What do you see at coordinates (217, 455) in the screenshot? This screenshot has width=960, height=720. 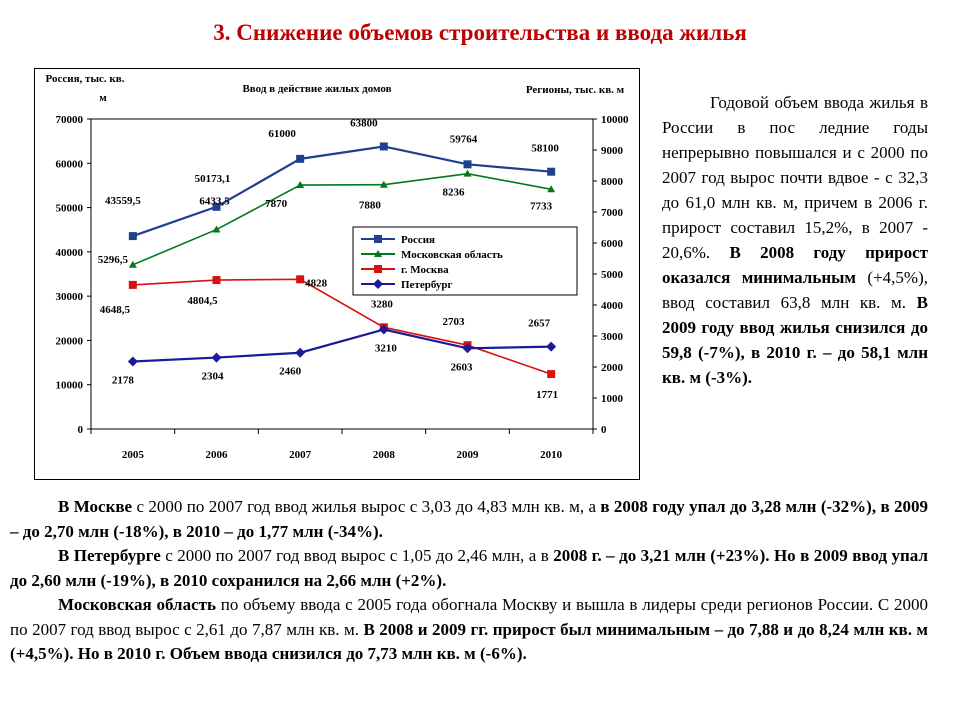 I see `x-tick-label: 2006` at bounding box center [217, 455].